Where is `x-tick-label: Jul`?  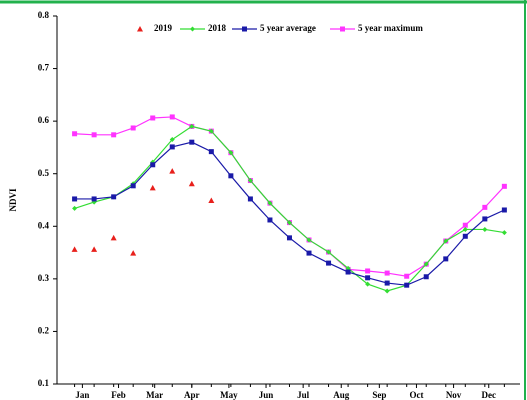
x-tick-label: Jul is located at coordinates (303, 395).